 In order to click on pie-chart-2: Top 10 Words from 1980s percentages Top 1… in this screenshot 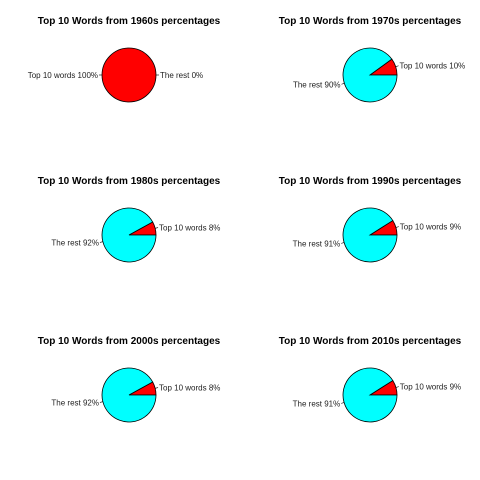, I will do `click(129, 219)`.